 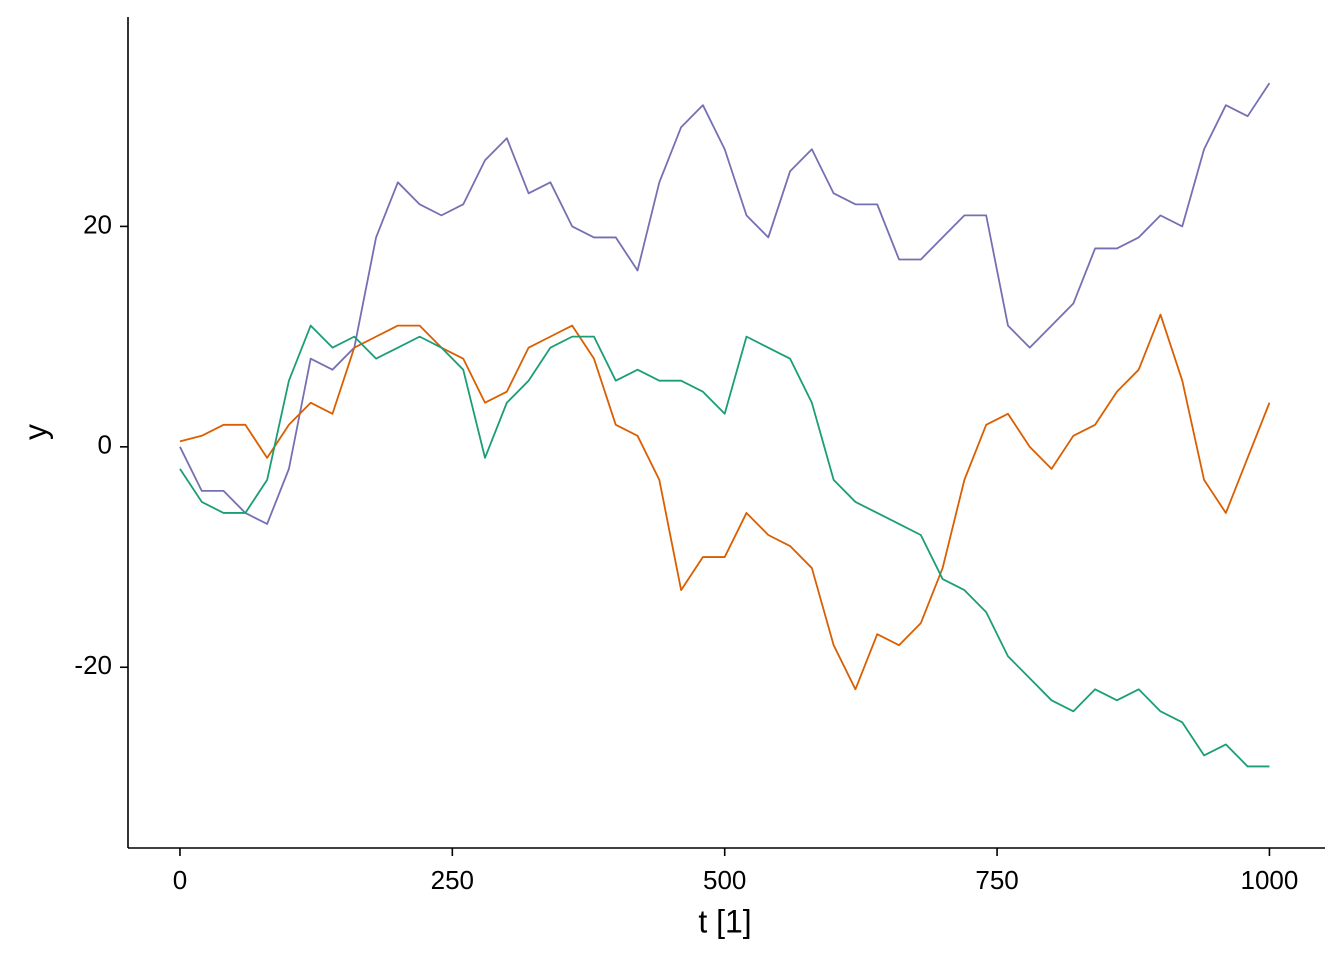 What do you see at coordinates (105, 445) in the screenshot?
I see `y-tick-label: 0` at bounding box center [105, 445].